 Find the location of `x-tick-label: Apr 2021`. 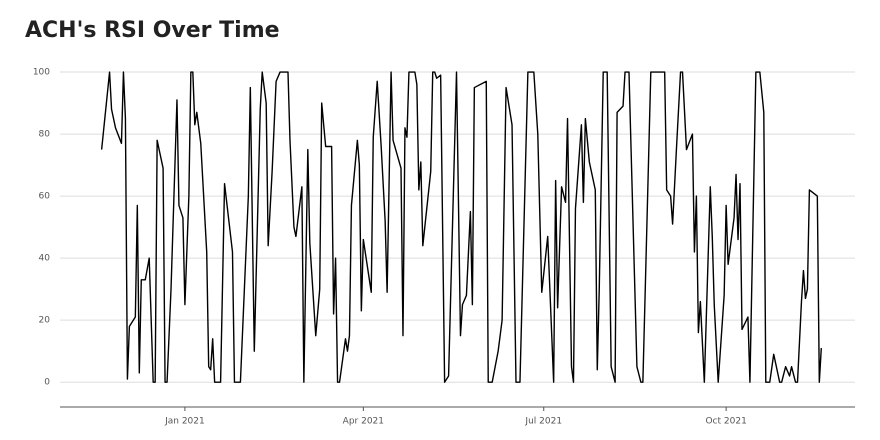

x-tick-label: Apr 2021 is located at coordinates (363, 422).